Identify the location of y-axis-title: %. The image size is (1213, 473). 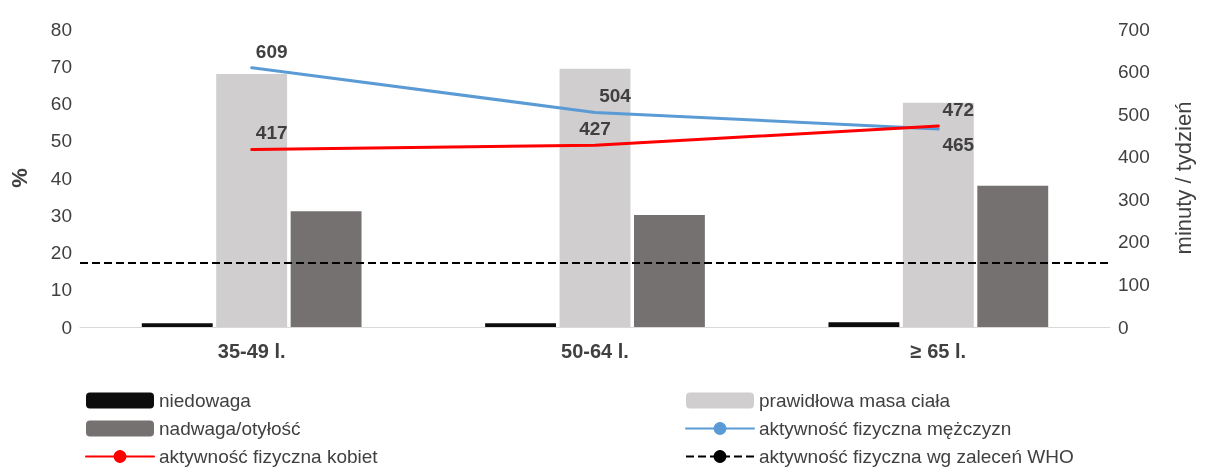
(19, 178).